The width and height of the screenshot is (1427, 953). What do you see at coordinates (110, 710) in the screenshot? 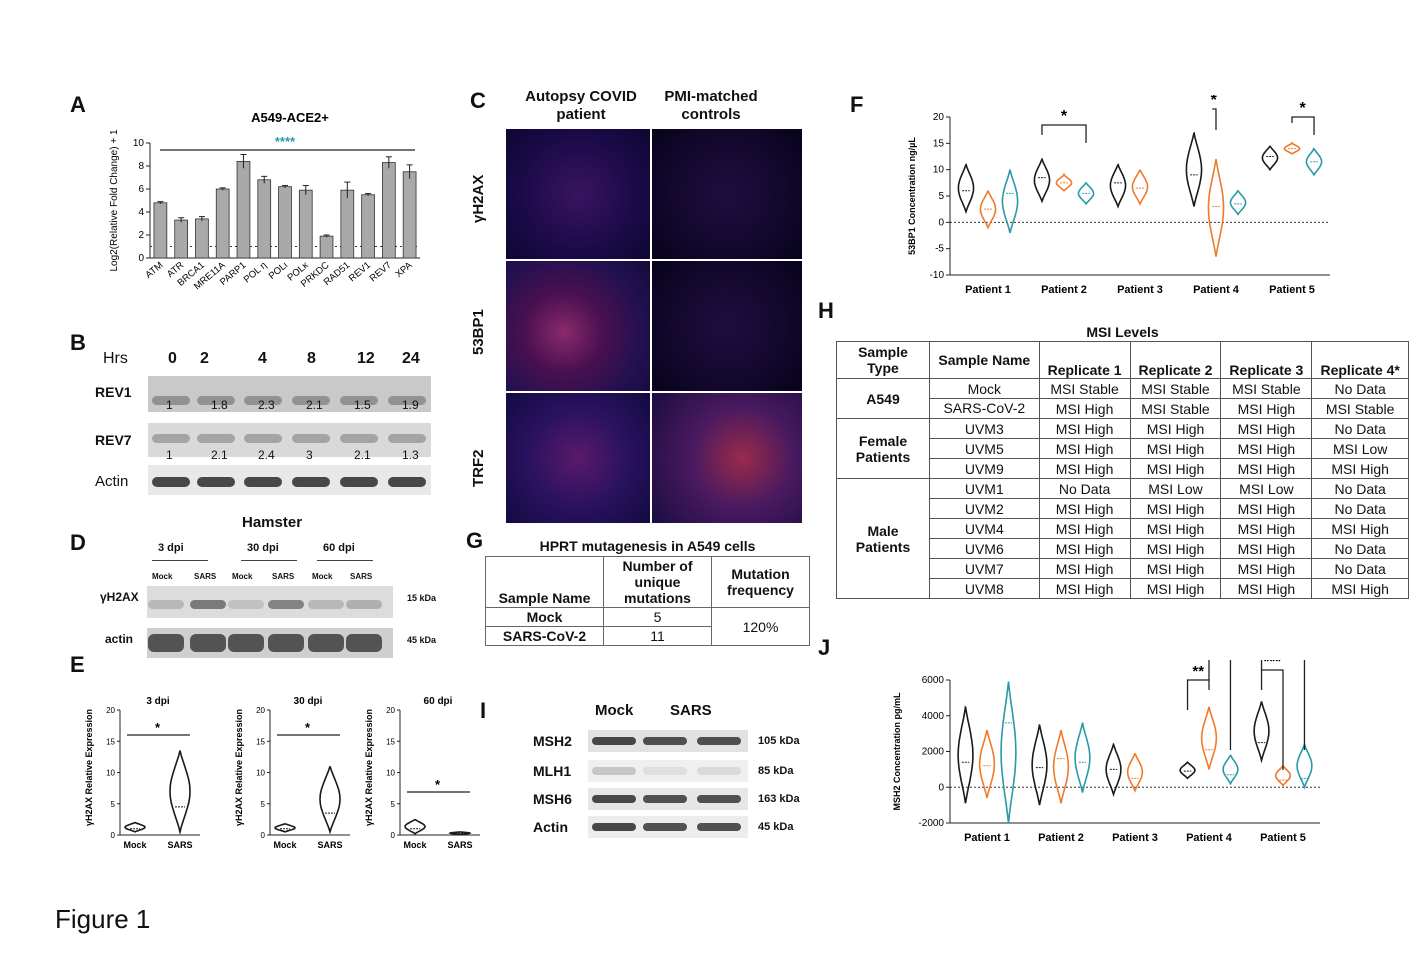
I see `chartE1-ytick-label: 20` at bounding box center [110, 710].